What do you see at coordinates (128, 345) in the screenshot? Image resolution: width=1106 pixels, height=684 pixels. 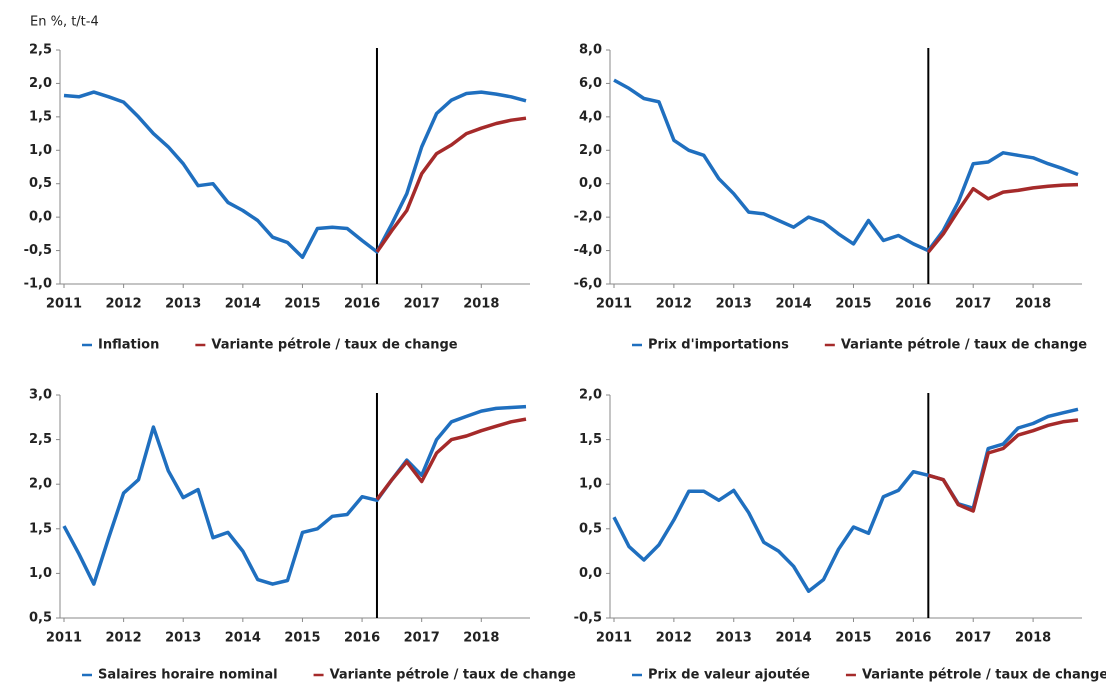 I see `legend-label: Inflation` at bounding box center [128, 345].